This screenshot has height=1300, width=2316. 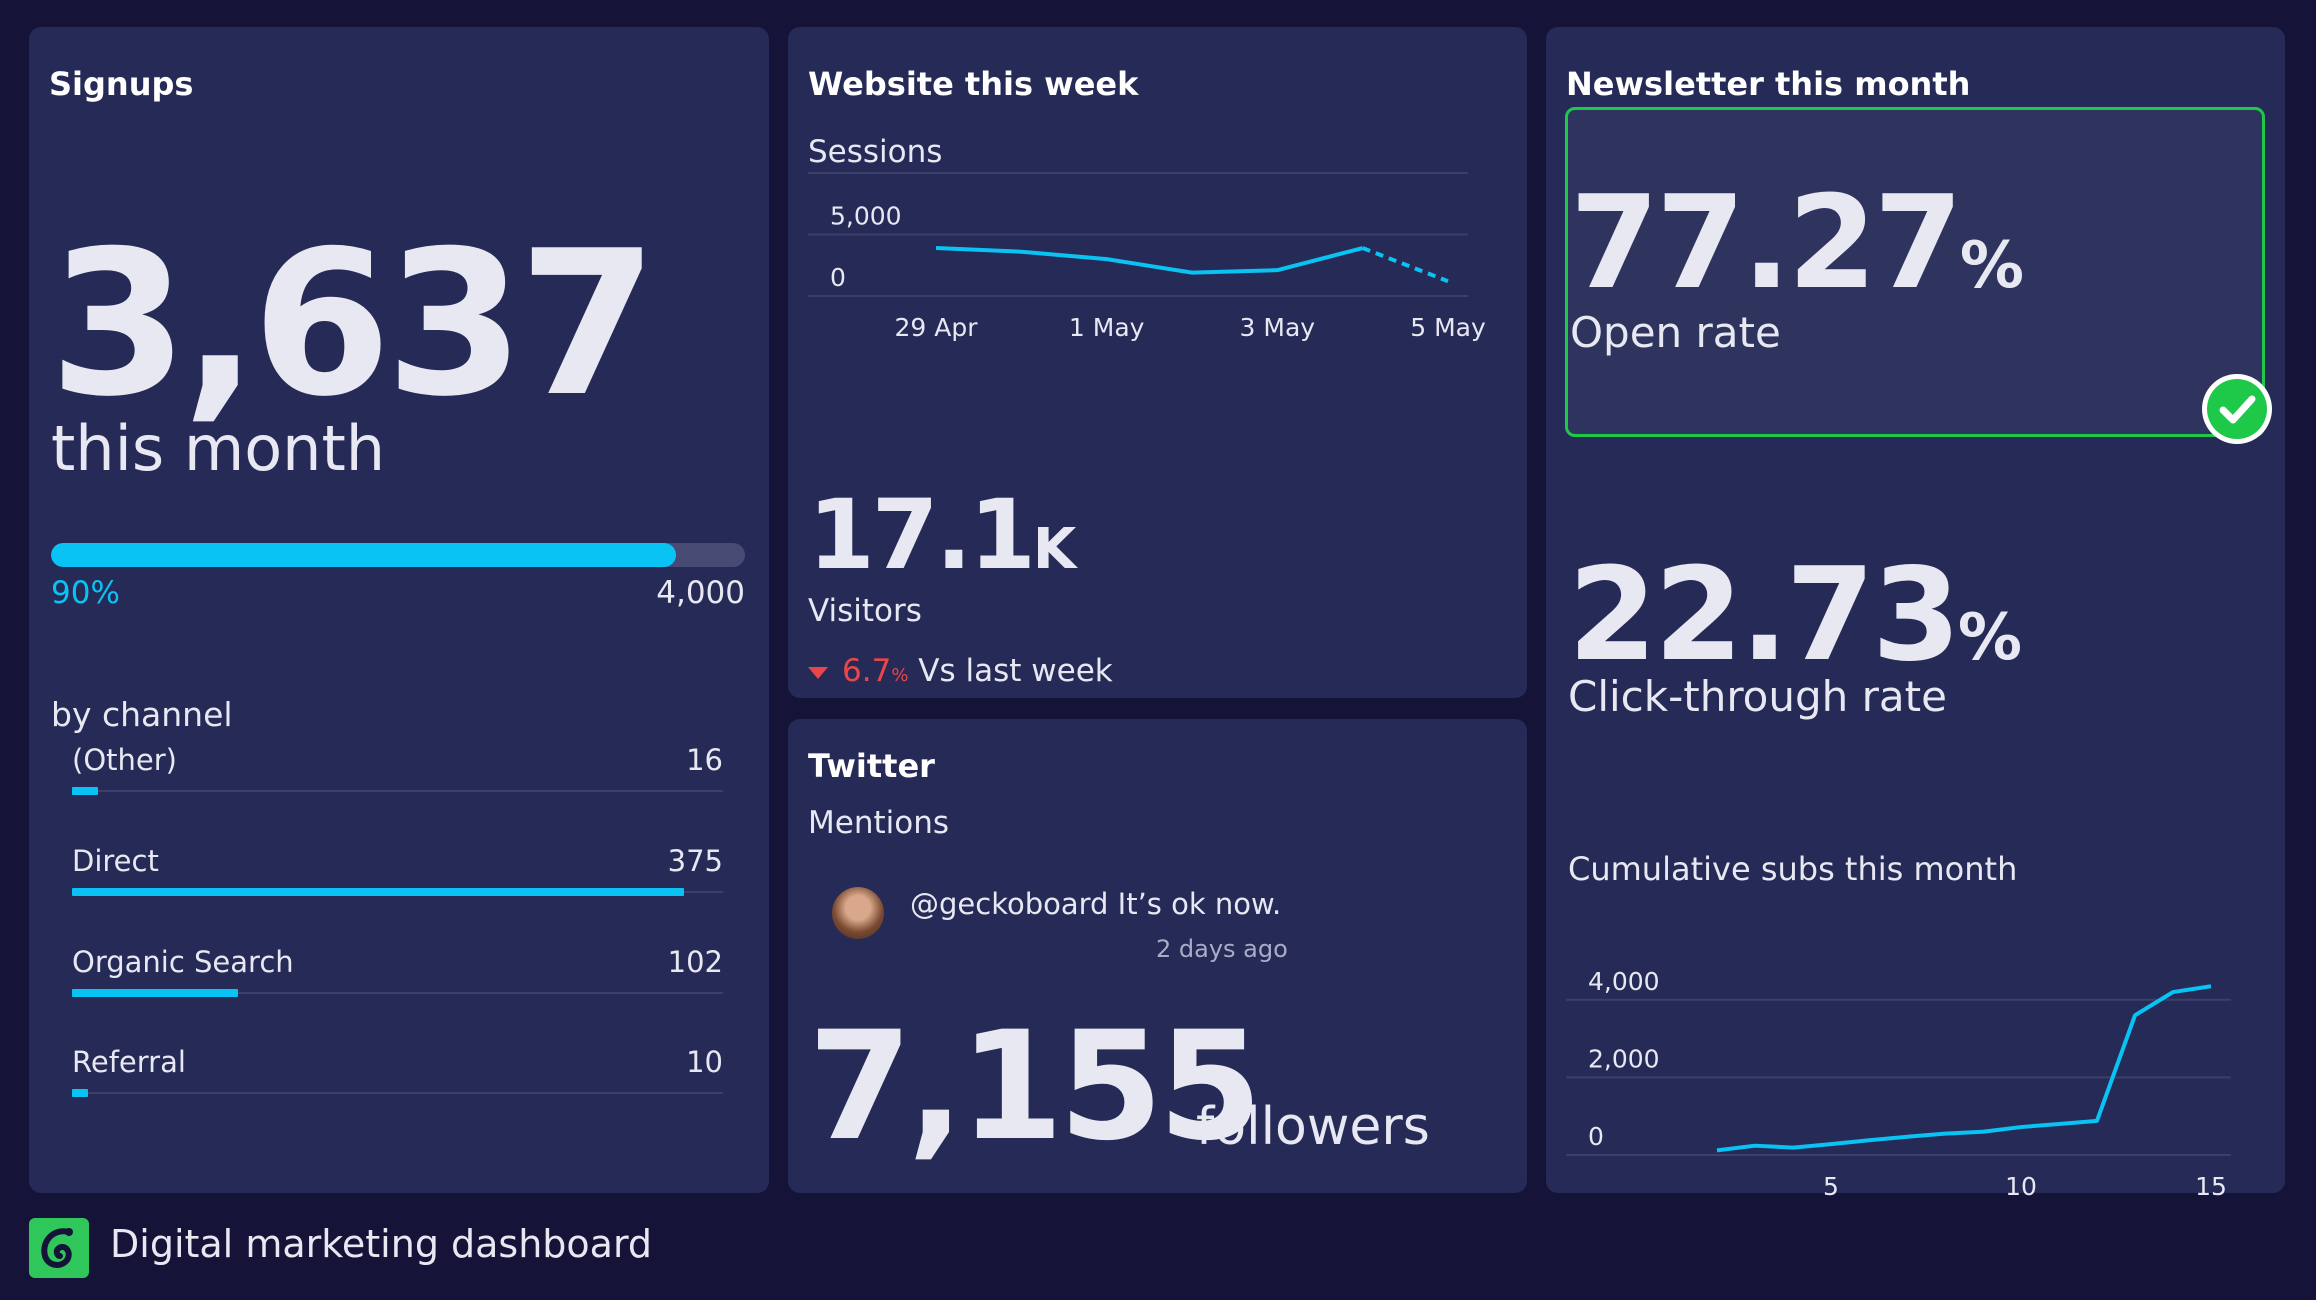 What do you see at coordinates (695, 861) in the screenshot?
I see `channel-value: 375` at bounding box center [695, 861].